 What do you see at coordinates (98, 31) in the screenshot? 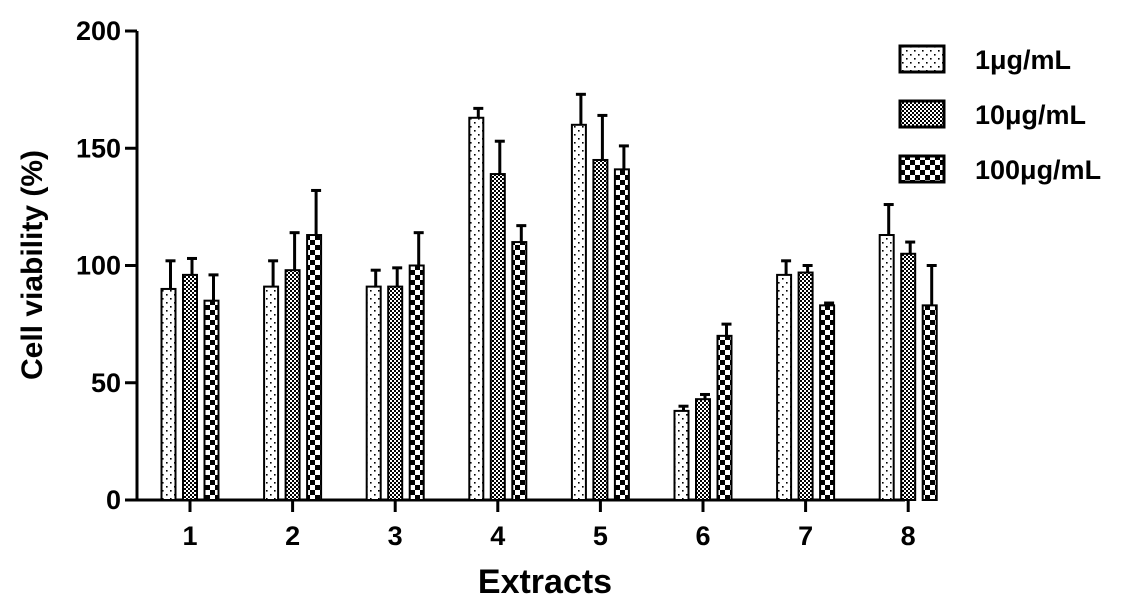
I see `y-tick-label: 200` at bounding box center [98, 31].